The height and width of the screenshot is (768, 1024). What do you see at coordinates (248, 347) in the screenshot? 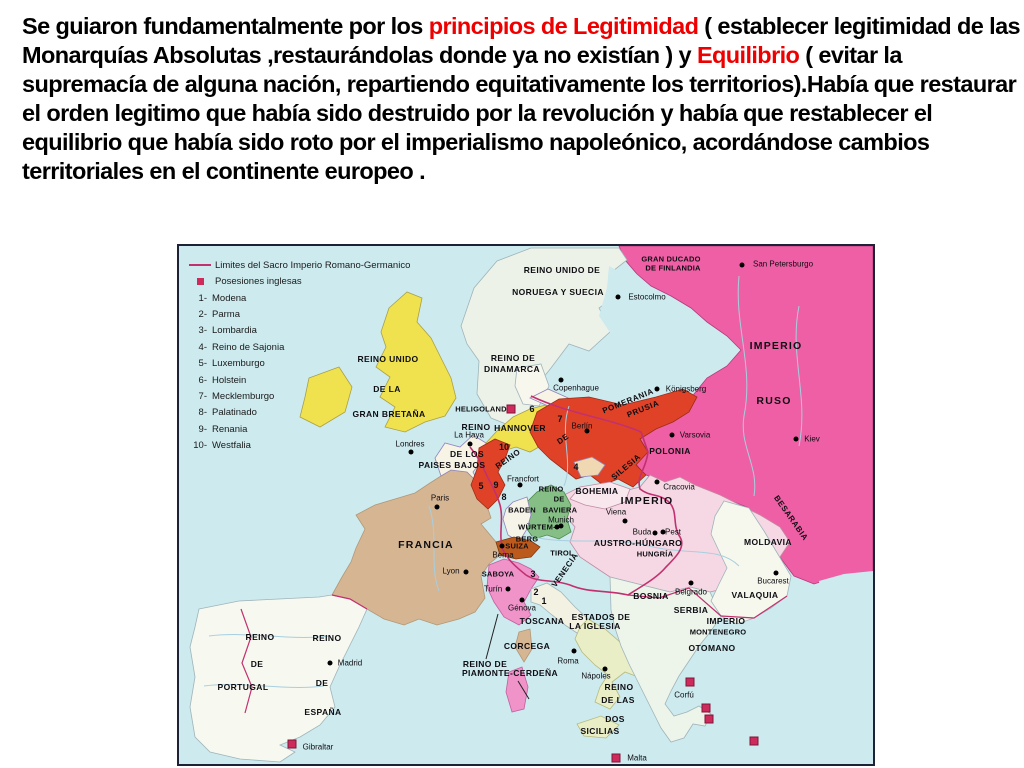
I see `legend-label: Reino de Sajonia` at bounding box center [248, 347].